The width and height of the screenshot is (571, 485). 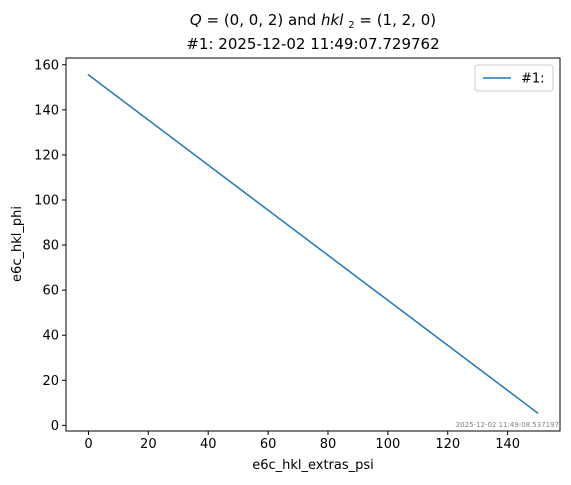 I want to click on title-connector: and, so click(x=302, y=20).